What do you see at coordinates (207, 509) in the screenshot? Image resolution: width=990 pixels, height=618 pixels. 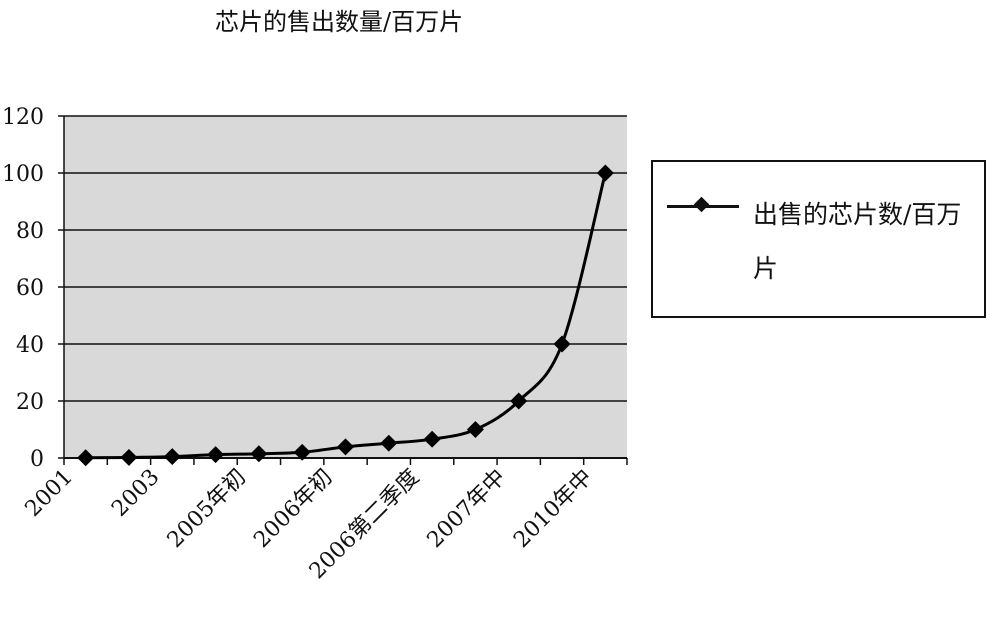 I see `x-tick-label: 2005年初` at bounding box center [207, 509].